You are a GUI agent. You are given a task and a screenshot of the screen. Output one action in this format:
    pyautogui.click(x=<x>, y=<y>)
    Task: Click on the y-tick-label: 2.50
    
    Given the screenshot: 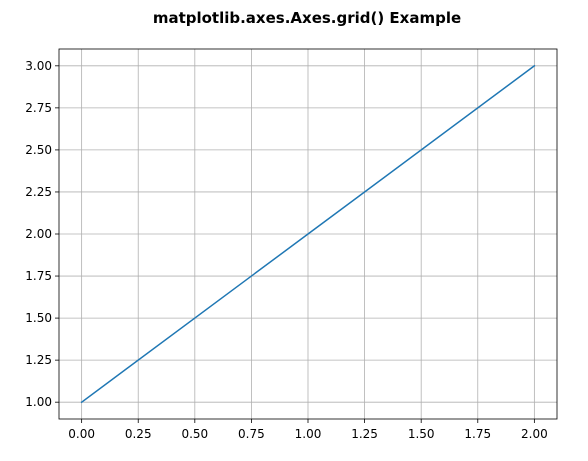 What is the action you would take?
    pyautogui.click(x=38, y=150)
    